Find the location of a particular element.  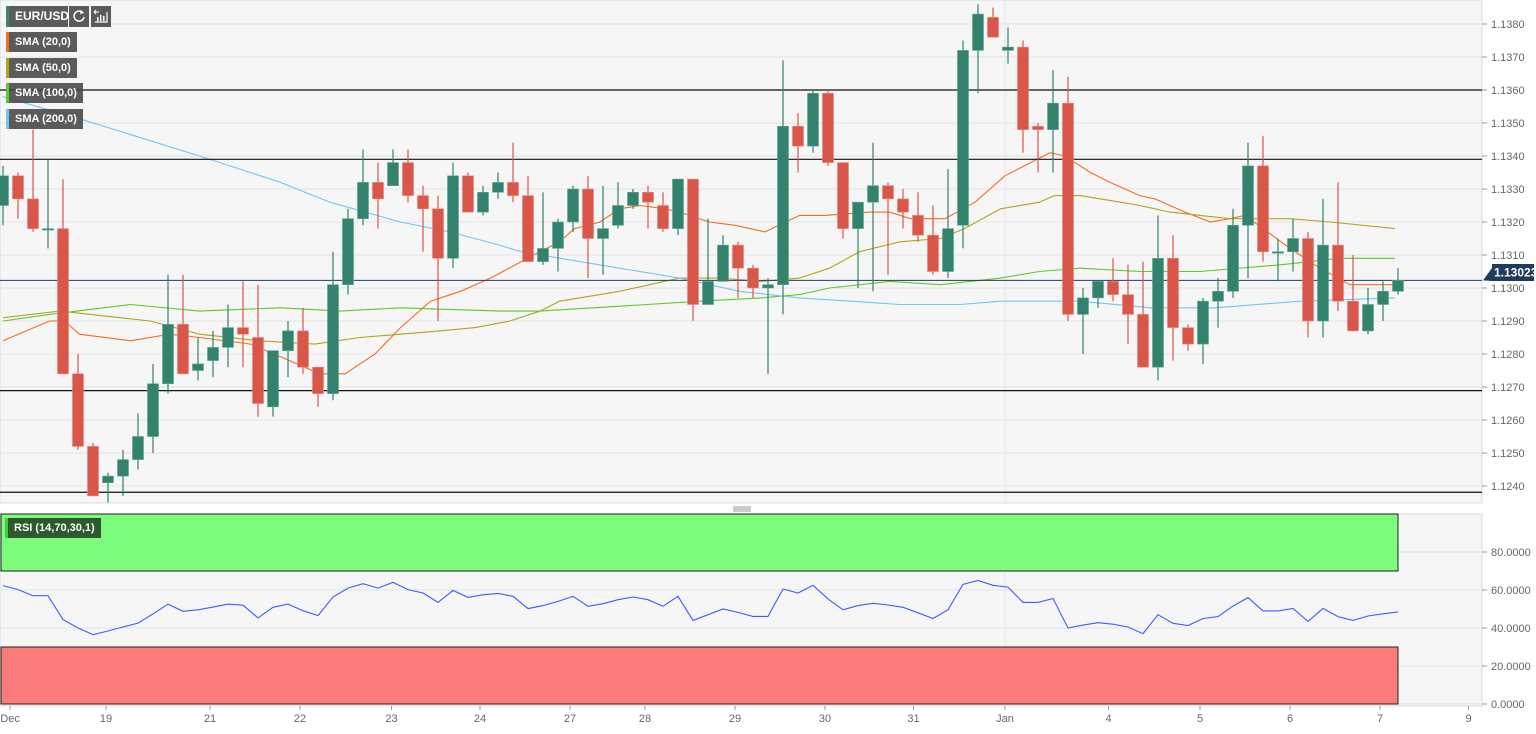

price-tick-label: 1.1260 is located at coordinates (1508, 421).